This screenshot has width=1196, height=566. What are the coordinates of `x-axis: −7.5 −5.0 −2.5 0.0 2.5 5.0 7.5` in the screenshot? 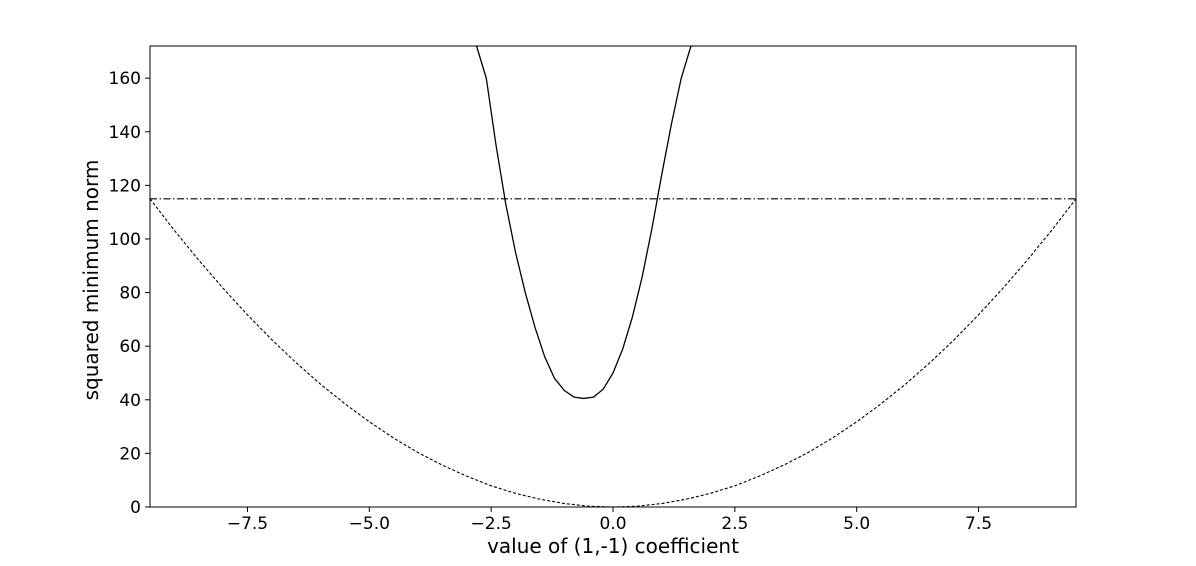 It's located at (609, 520).